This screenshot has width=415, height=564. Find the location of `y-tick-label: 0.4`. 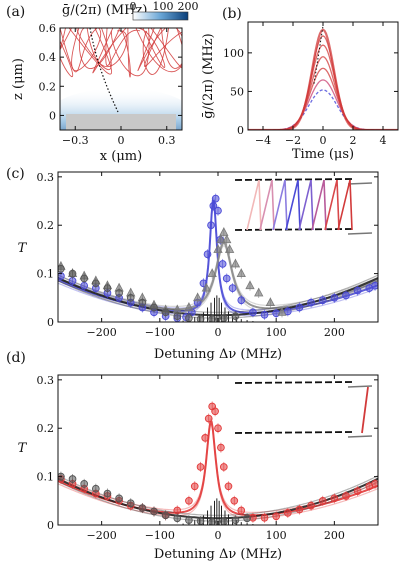

y-tick-label: 0.4 is located at coordinates (48, 57).